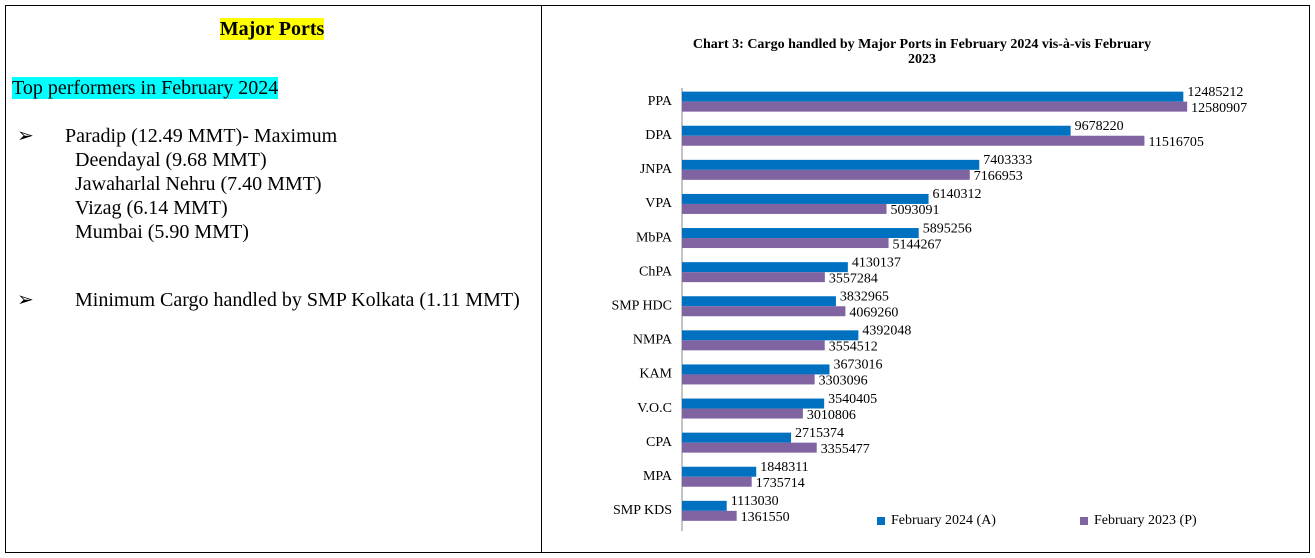 This screenshot has width=1315, height=558. What do you see at coordinates (201, 136) in the screenshot?
I see `bullet-line: Paradip (12.49 MMT)- Maximum` at bounding box center [201, 136].